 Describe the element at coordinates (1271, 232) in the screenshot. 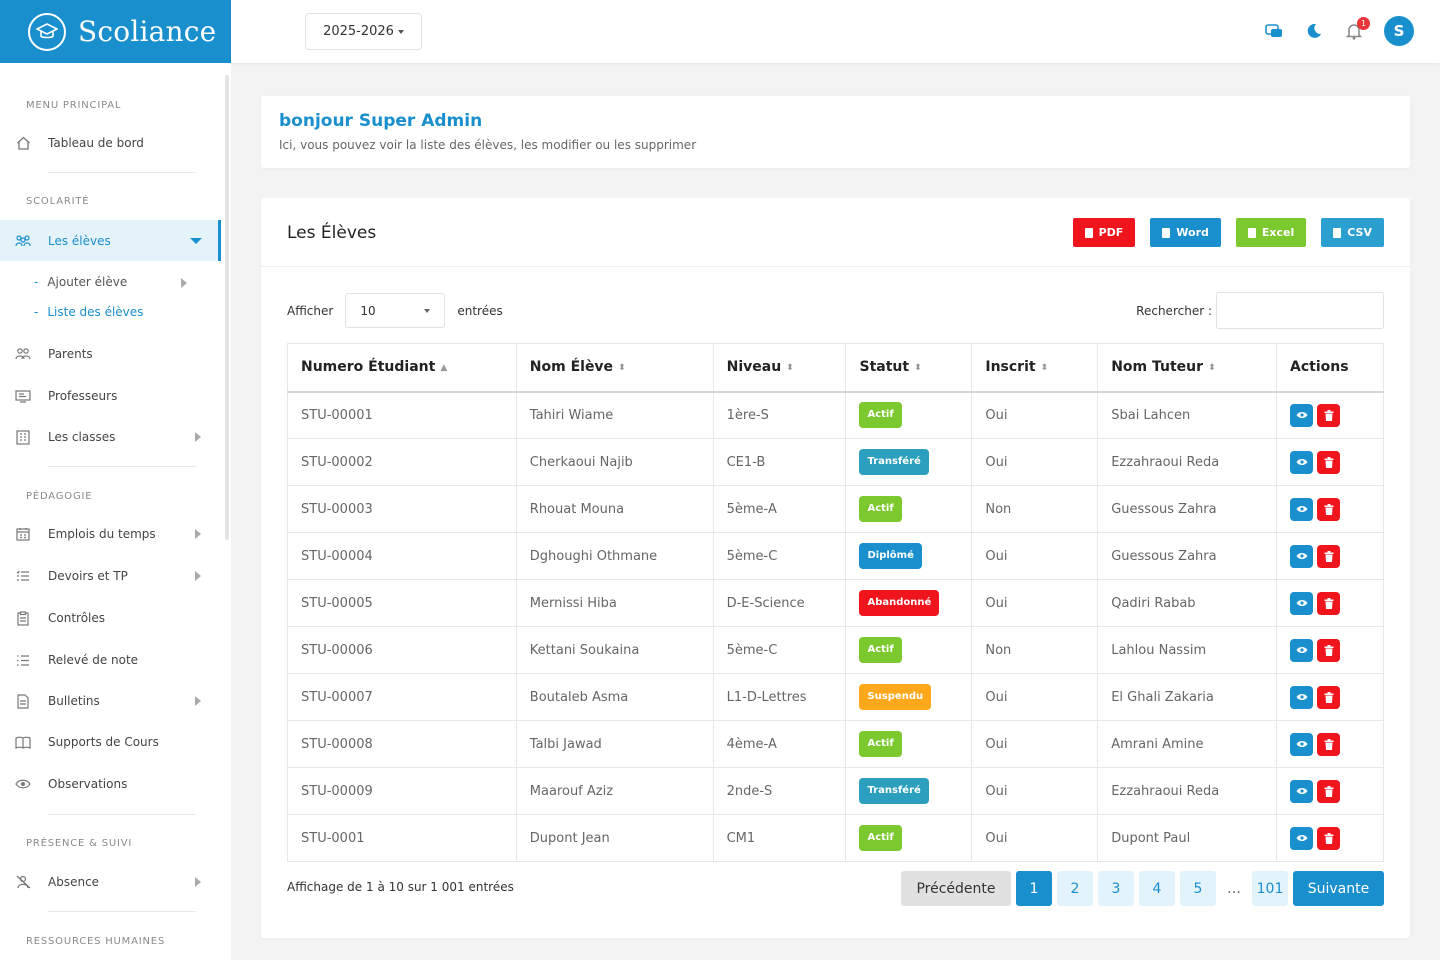

I see `export-excel-button: Excel` at that location.